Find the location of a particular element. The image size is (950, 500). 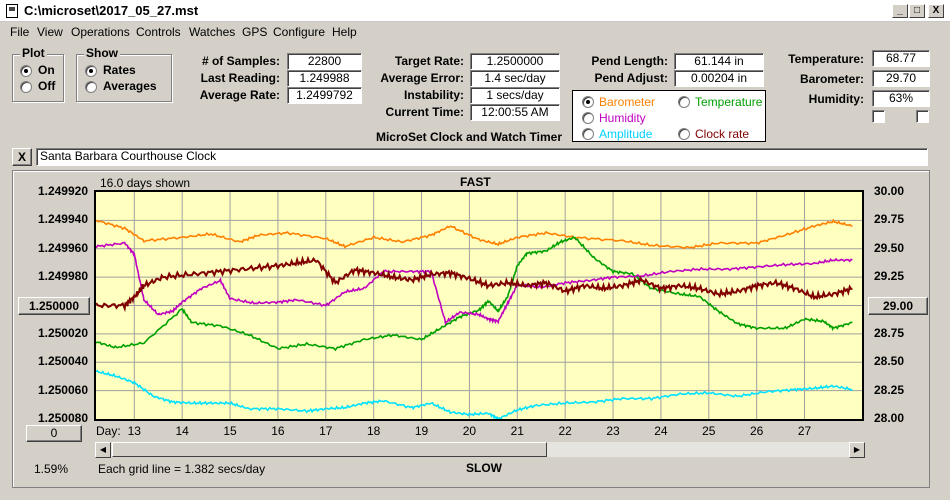

day-label: Day: is located at coordinates (108, 431).